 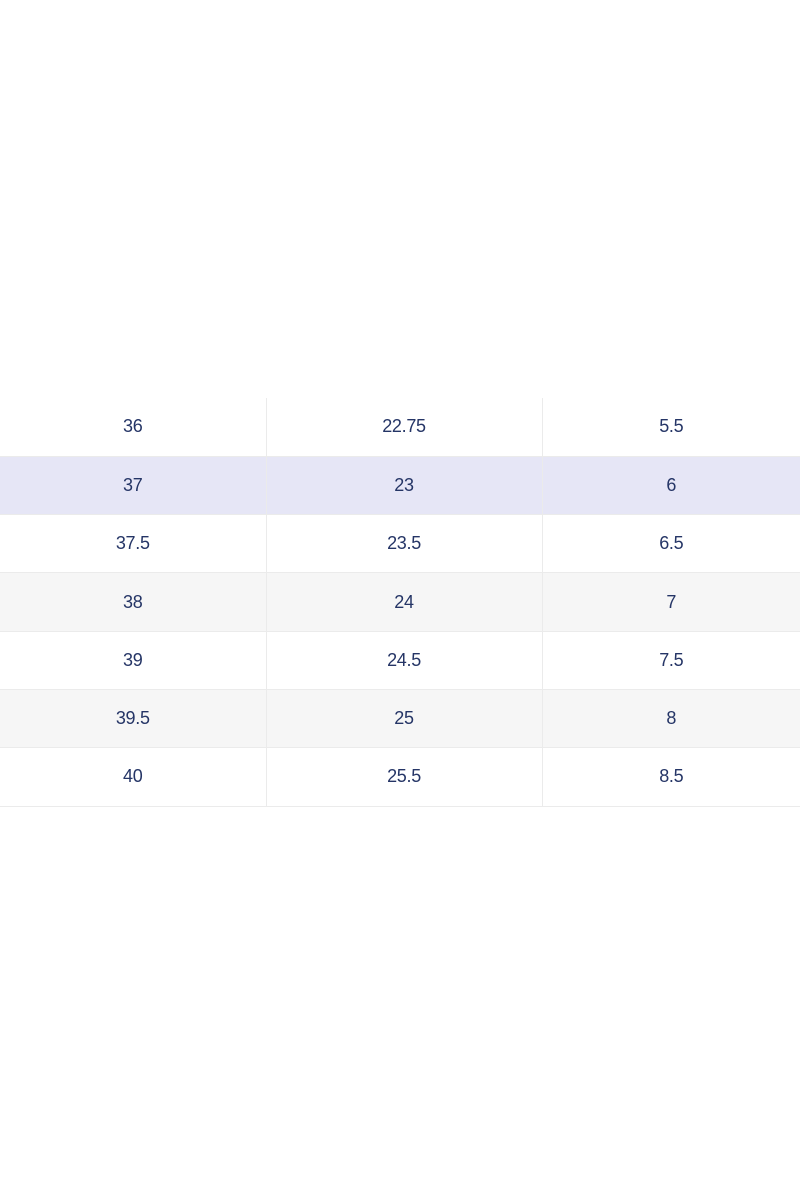 I want to click on table-row: 37.5 23.5 6.5, so click(x=400, y=544).